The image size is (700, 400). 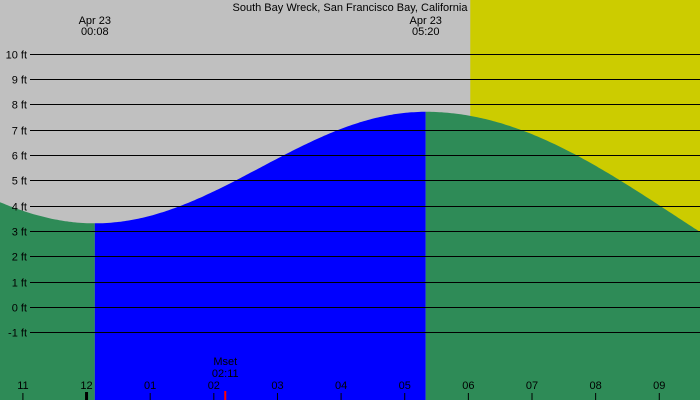 I want to click on y-tick-label: 4 ft, so click(x=19, y=208).